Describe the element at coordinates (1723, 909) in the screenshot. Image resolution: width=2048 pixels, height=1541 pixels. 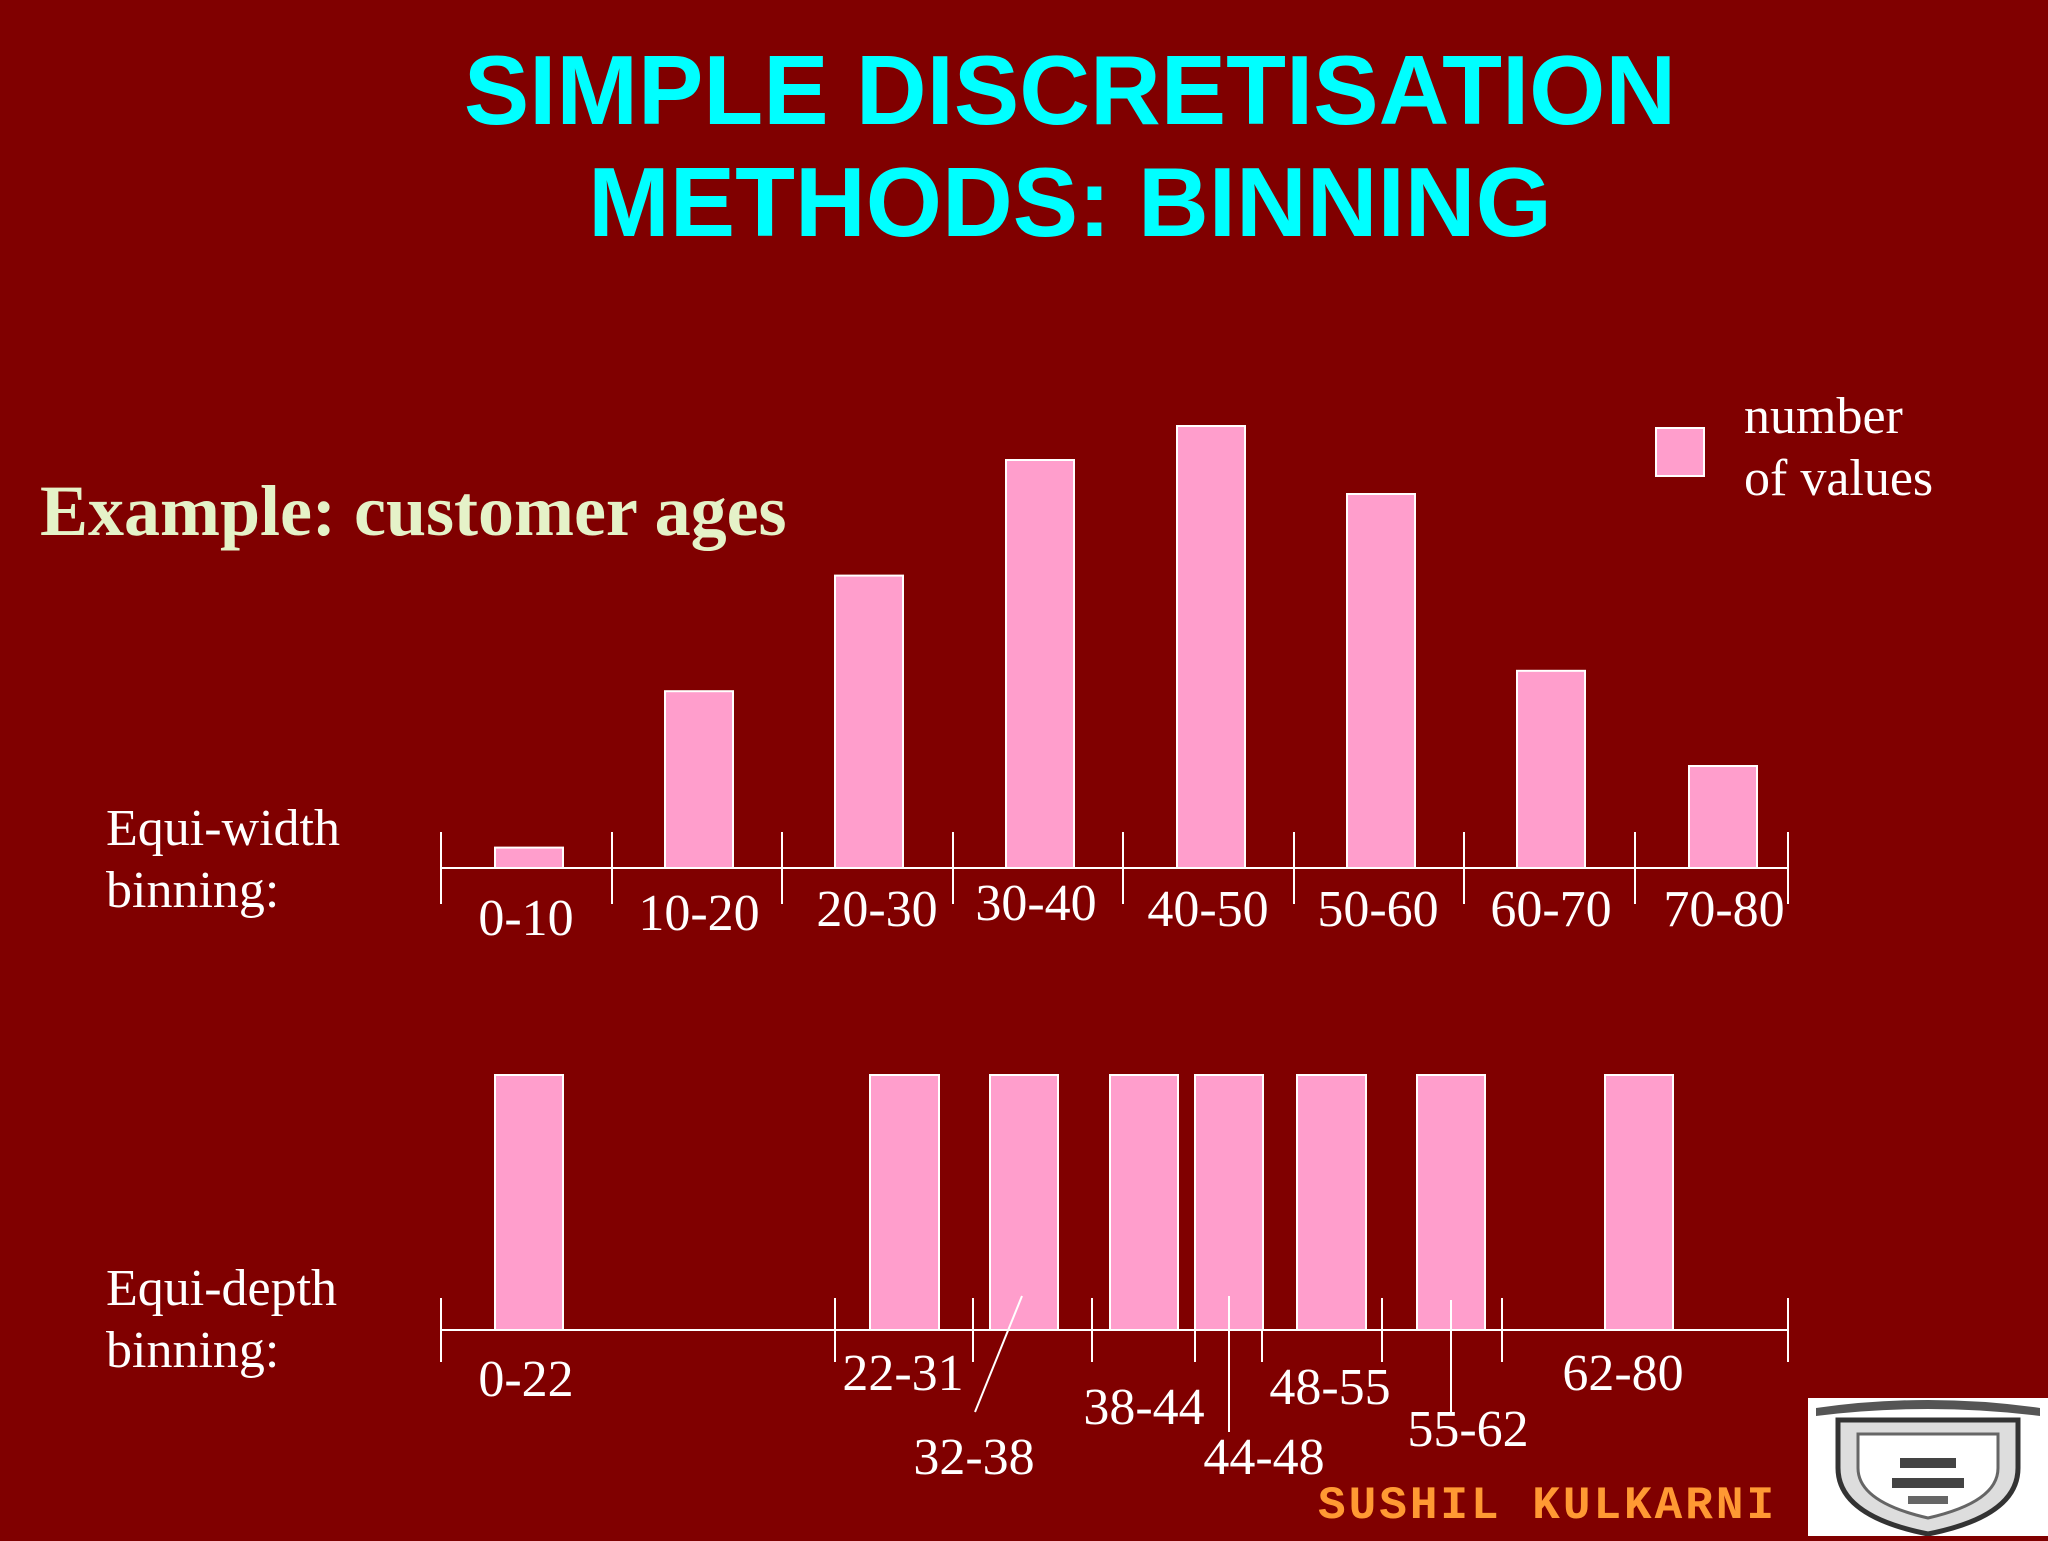
I see `equi-width-tick-label-70-80: 70-80` at that location.